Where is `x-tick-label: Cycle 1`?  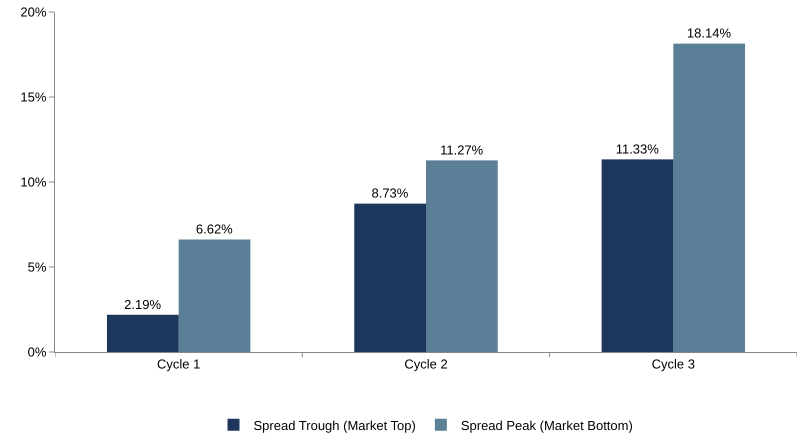 x-tick-label: Cycle 1 is located at coordinates (178, 364).